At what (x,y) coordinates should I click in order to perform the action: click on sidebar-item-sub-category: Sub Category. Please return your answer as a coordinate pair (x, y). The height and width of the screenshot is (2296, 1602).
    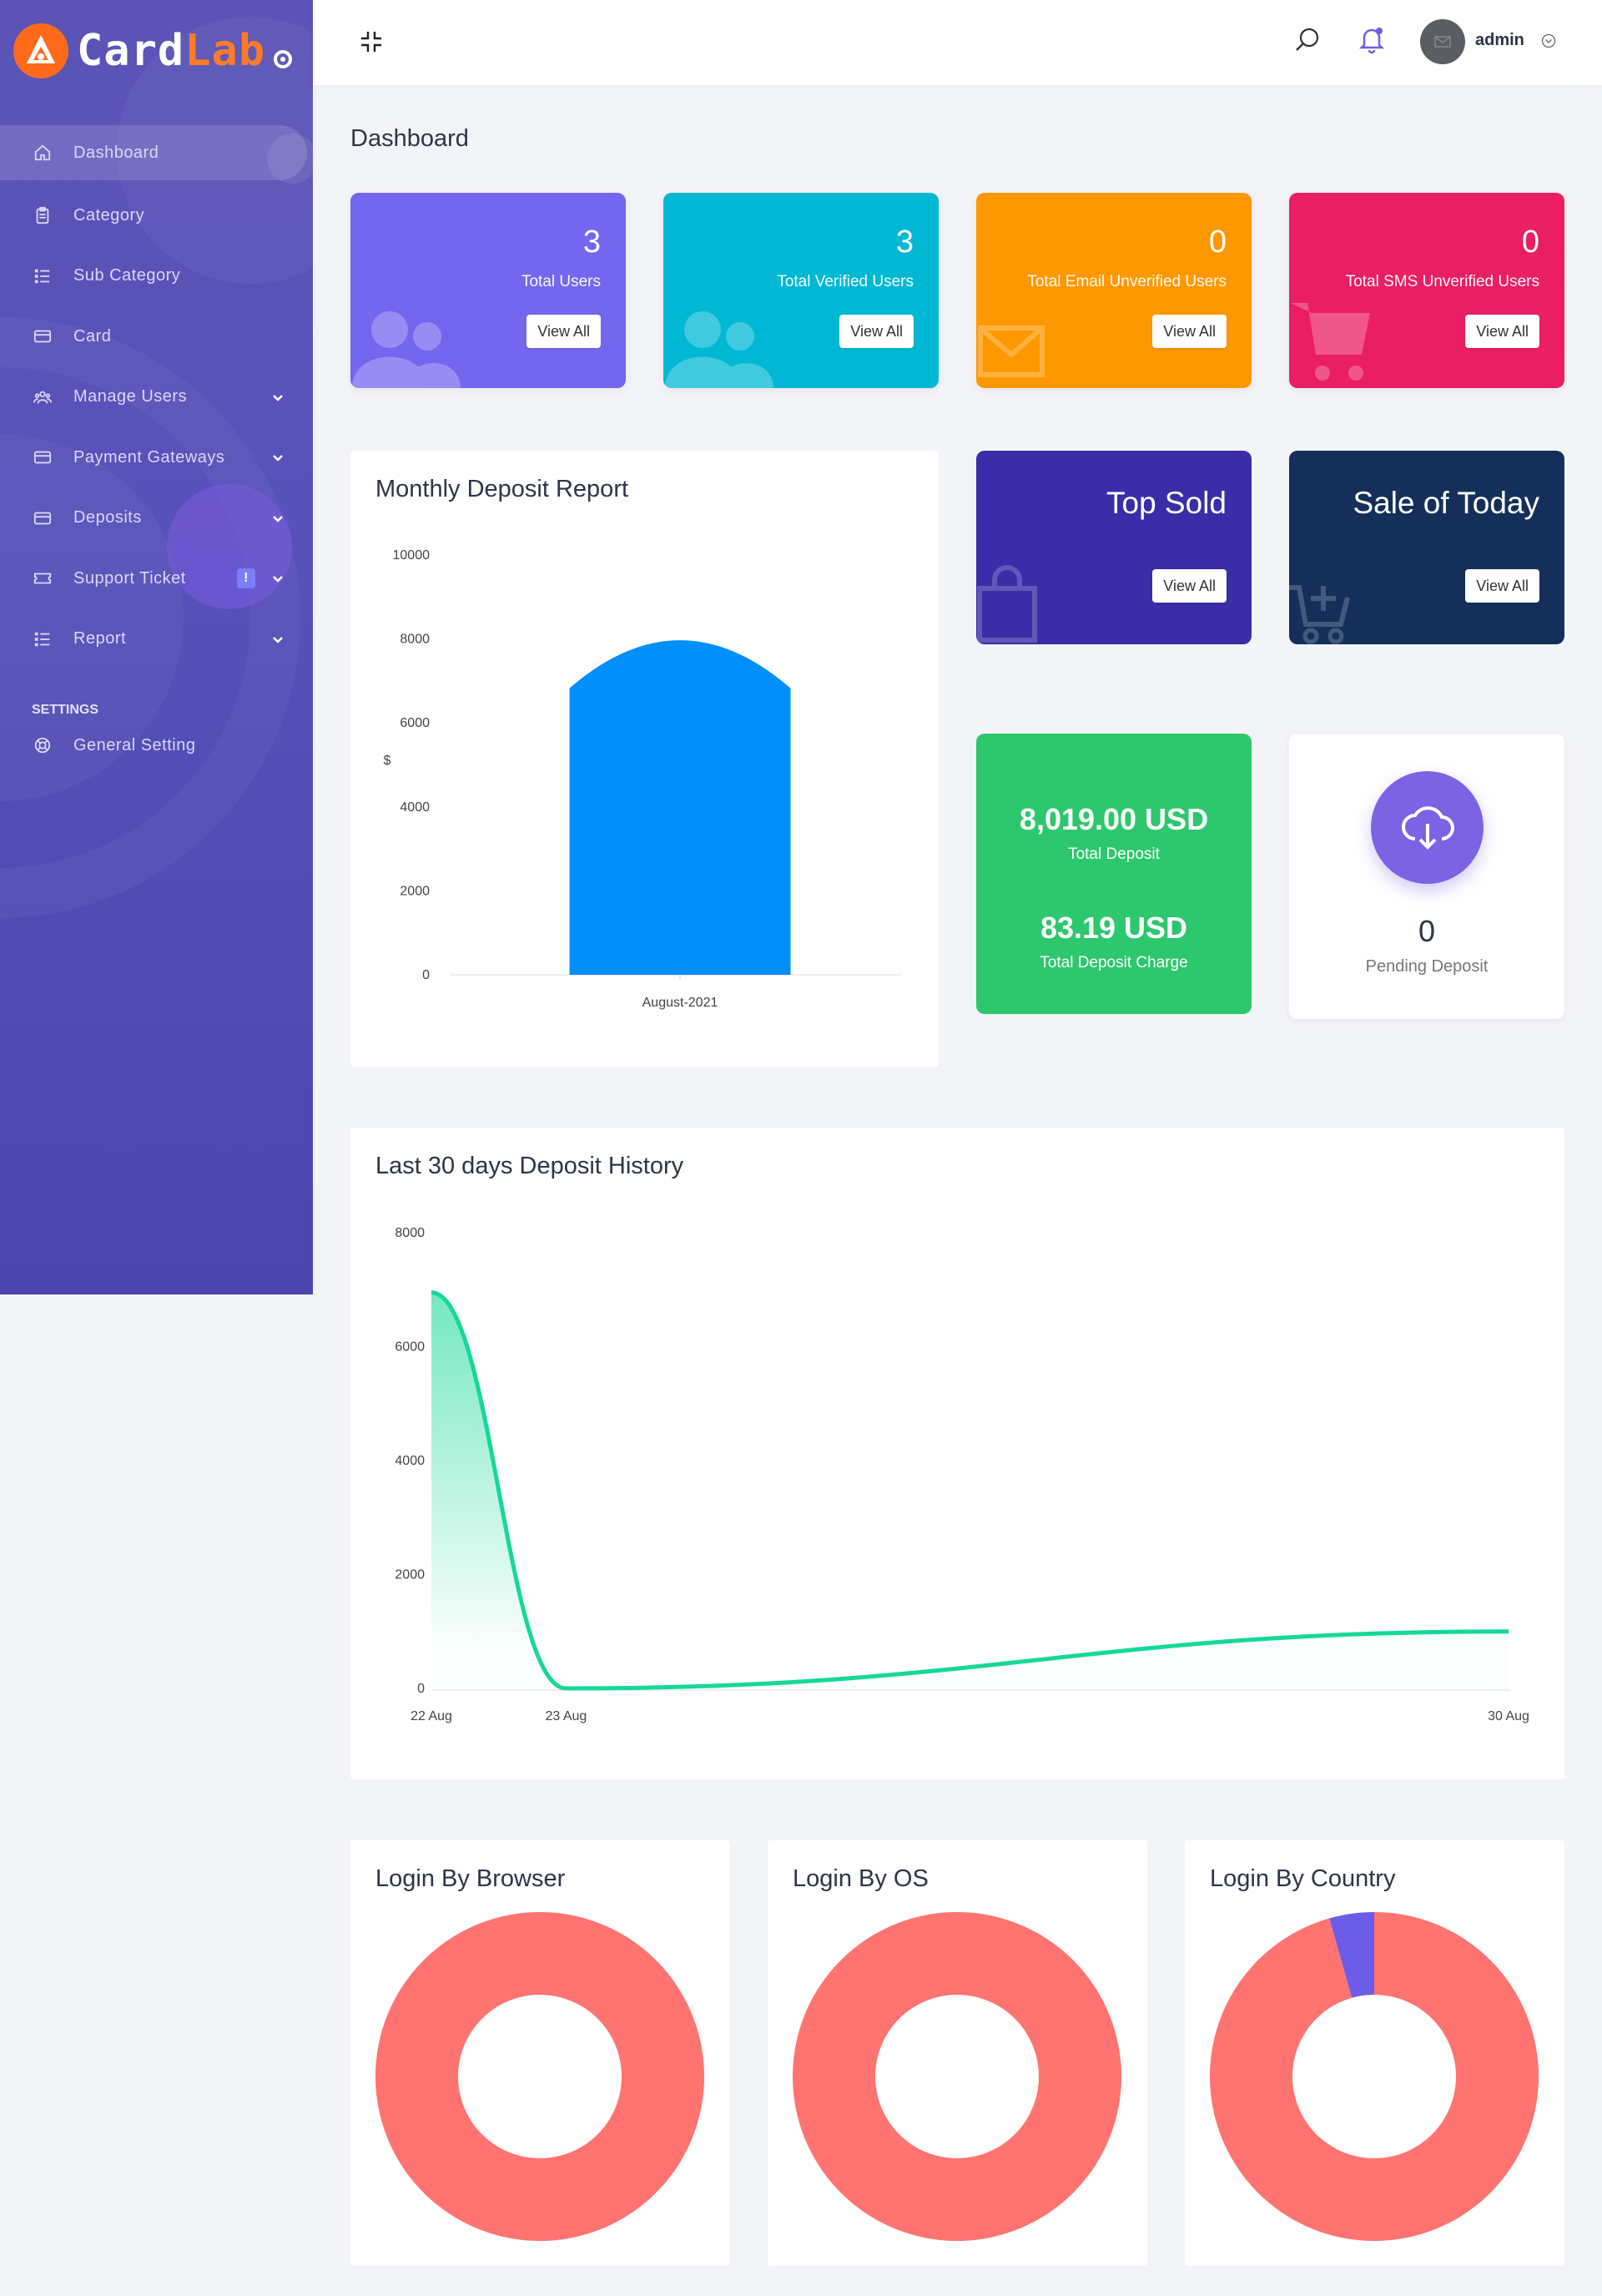
    Looking at the image, I should click on (156, 276).